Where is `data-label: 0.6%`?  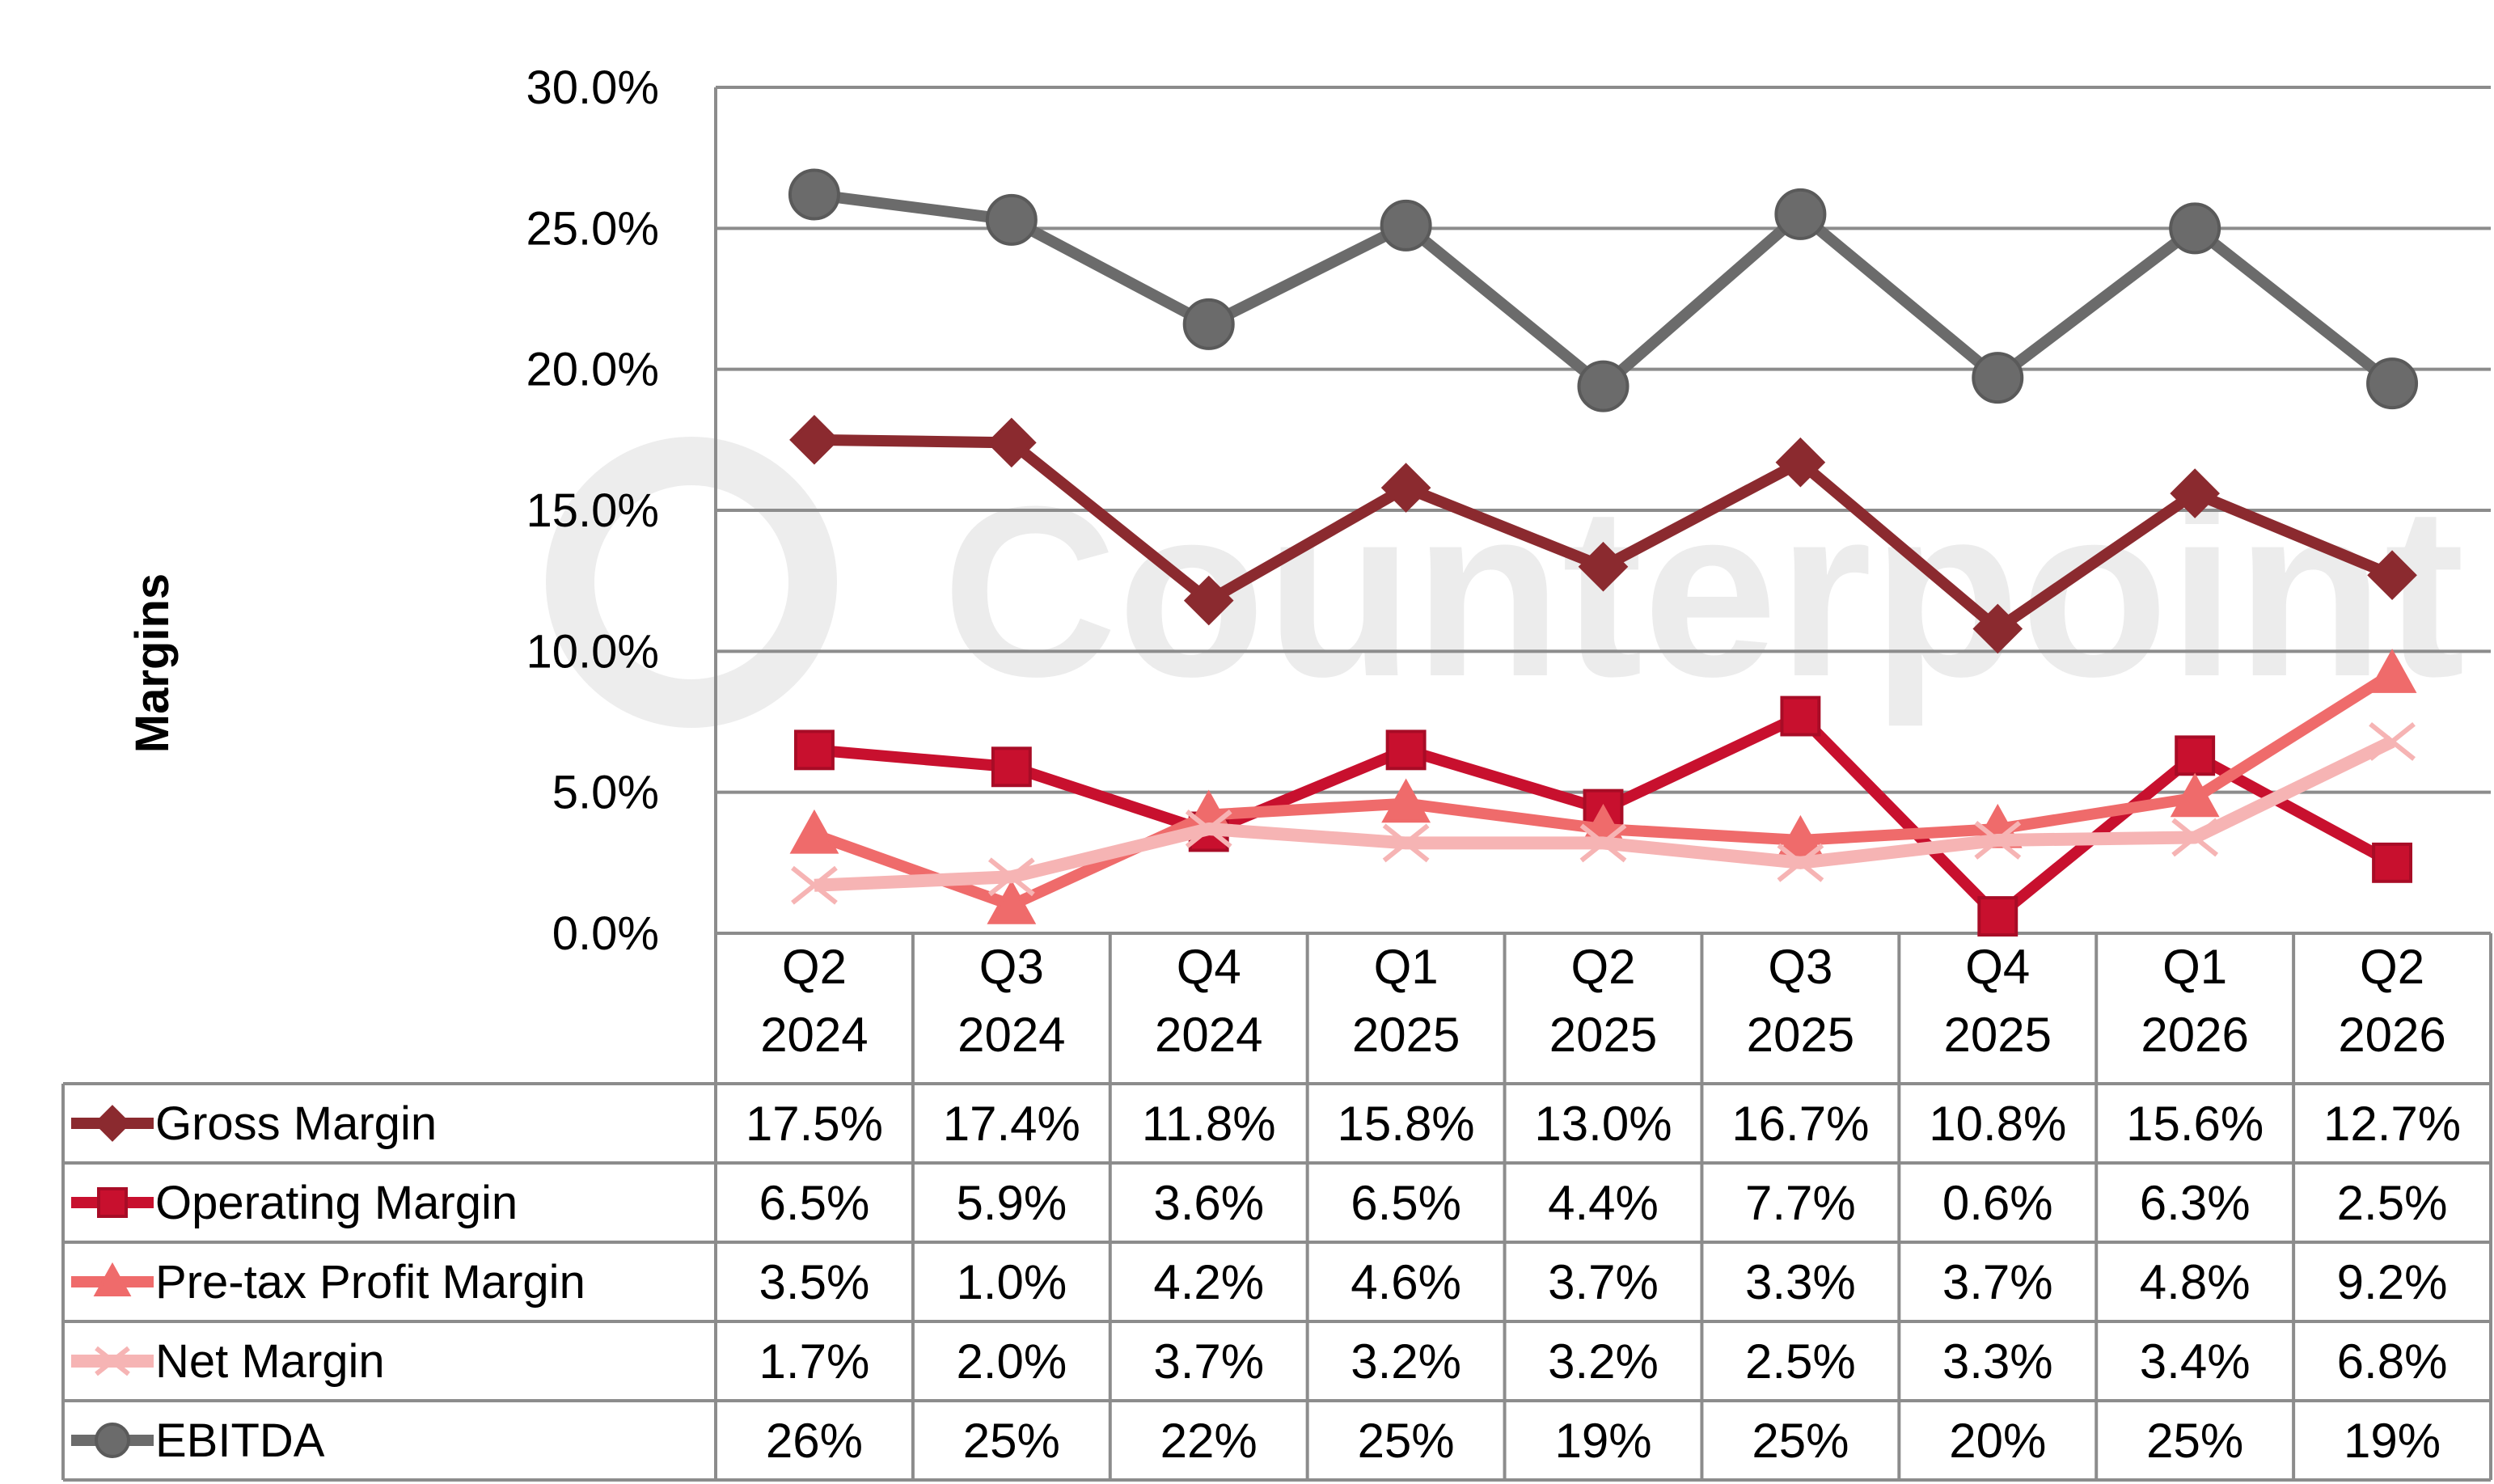 data-label: 0.6% is located at coordinates (1997, 1203).